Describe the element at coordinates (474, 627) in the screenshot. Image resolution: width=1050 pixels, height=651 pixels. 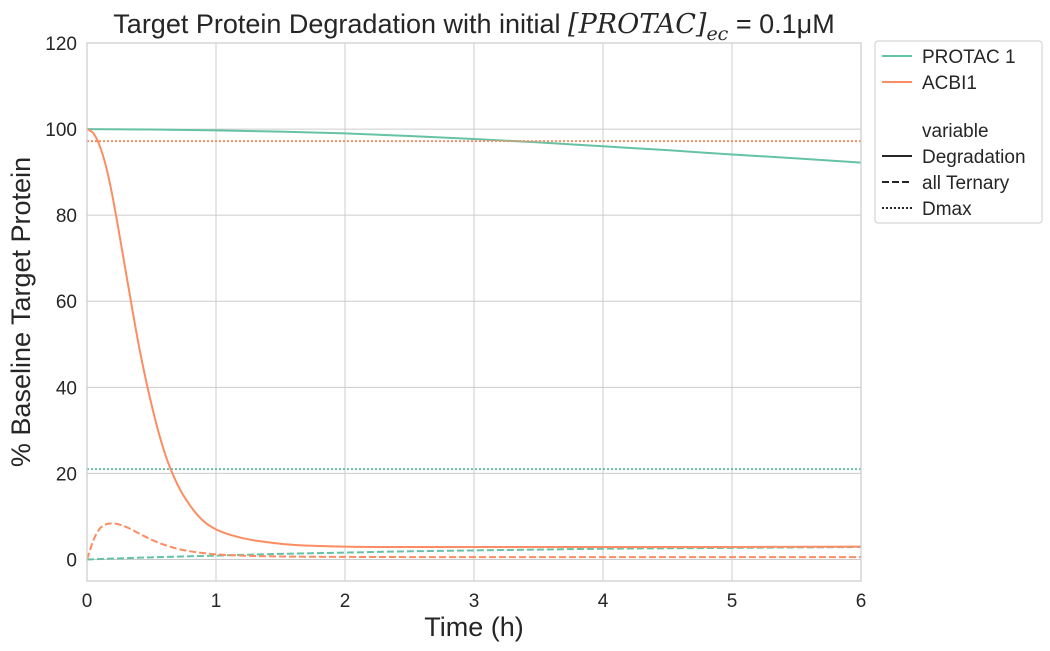
I see `x-axis-label: Time (h)` at that location.